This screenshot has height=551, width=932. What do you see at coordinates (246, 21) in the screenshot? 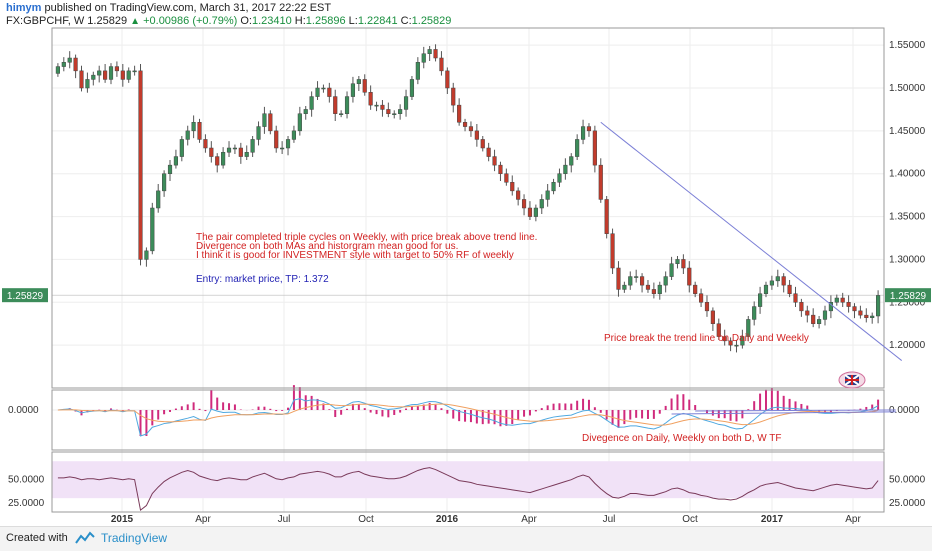
I see `open-label: O:` at bounding box center [246, 21].